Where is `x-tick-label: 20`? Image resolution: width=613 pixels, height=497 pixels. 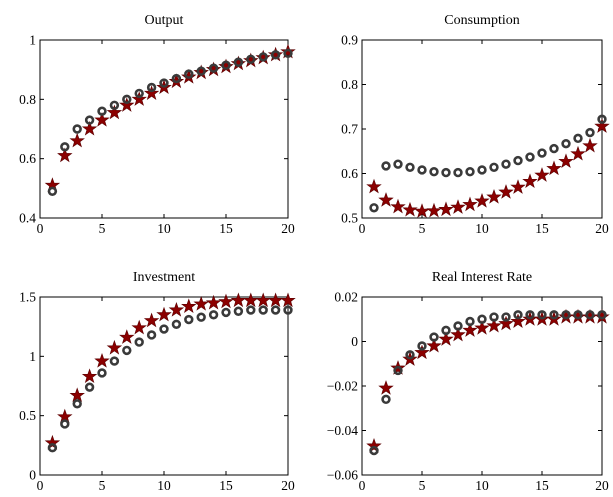
x-tick-label: 20 is located at coordinates (288, 485).